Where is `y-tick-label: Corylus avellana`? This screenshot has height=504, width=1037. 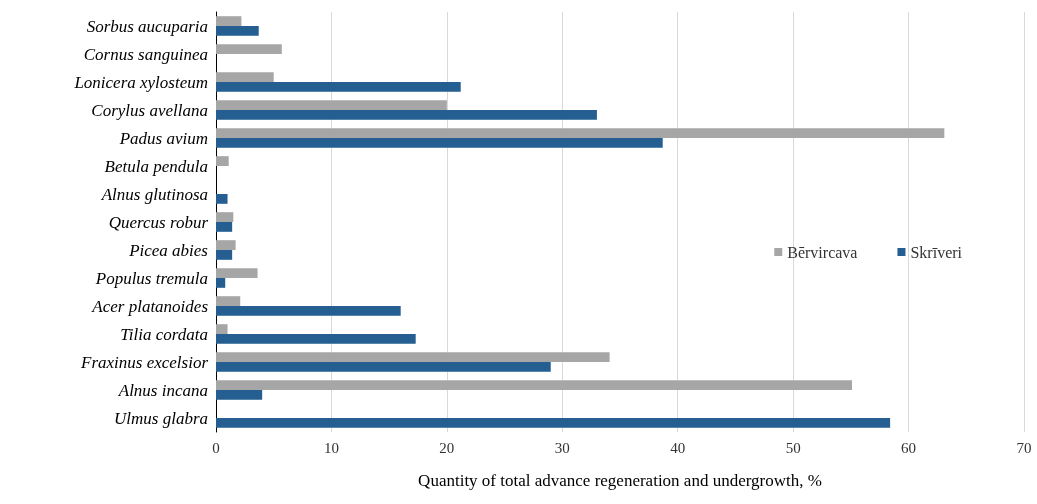
y-tick-label: Corylus avellana is located at coordinates (149, 110).